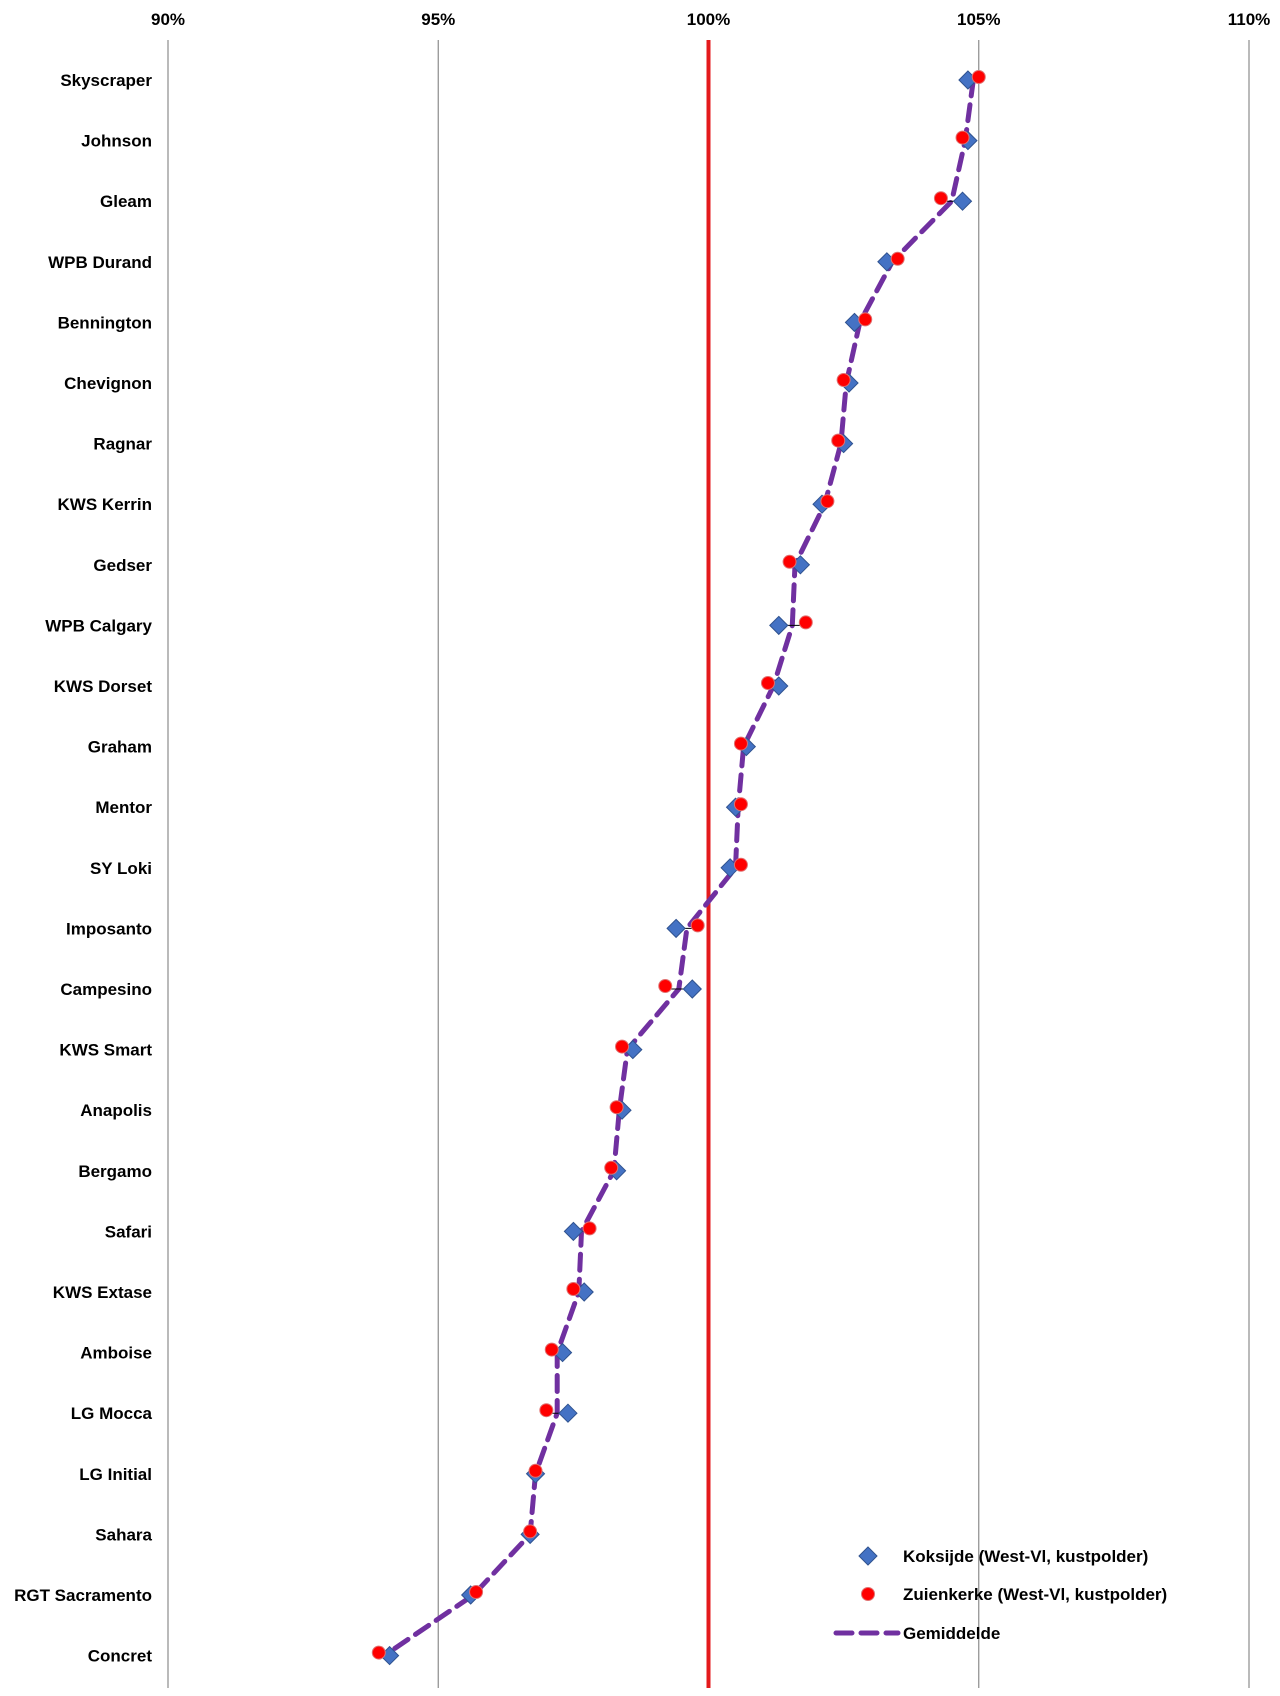 The image size is (1280, 1696). I want to click on legend-diamond-marker, so click(868, 1556).